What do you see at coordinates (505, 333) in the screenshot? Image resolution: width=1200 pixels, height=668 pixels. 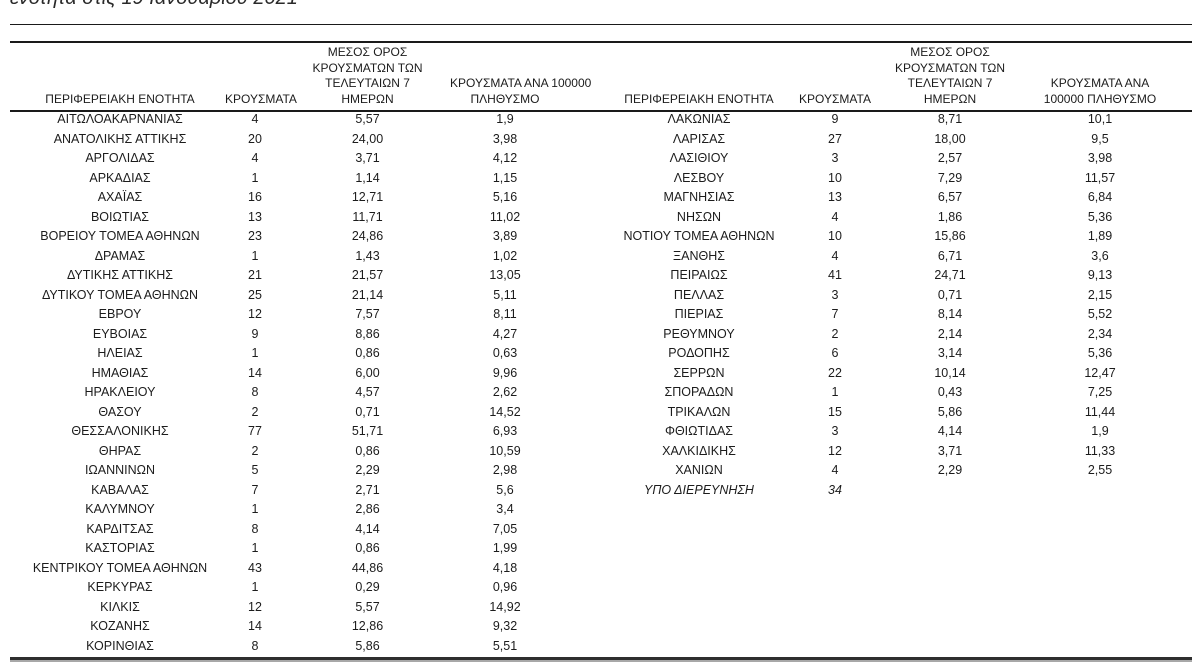 I see `table-cell: 4,27` at bounding box center [505, 333].